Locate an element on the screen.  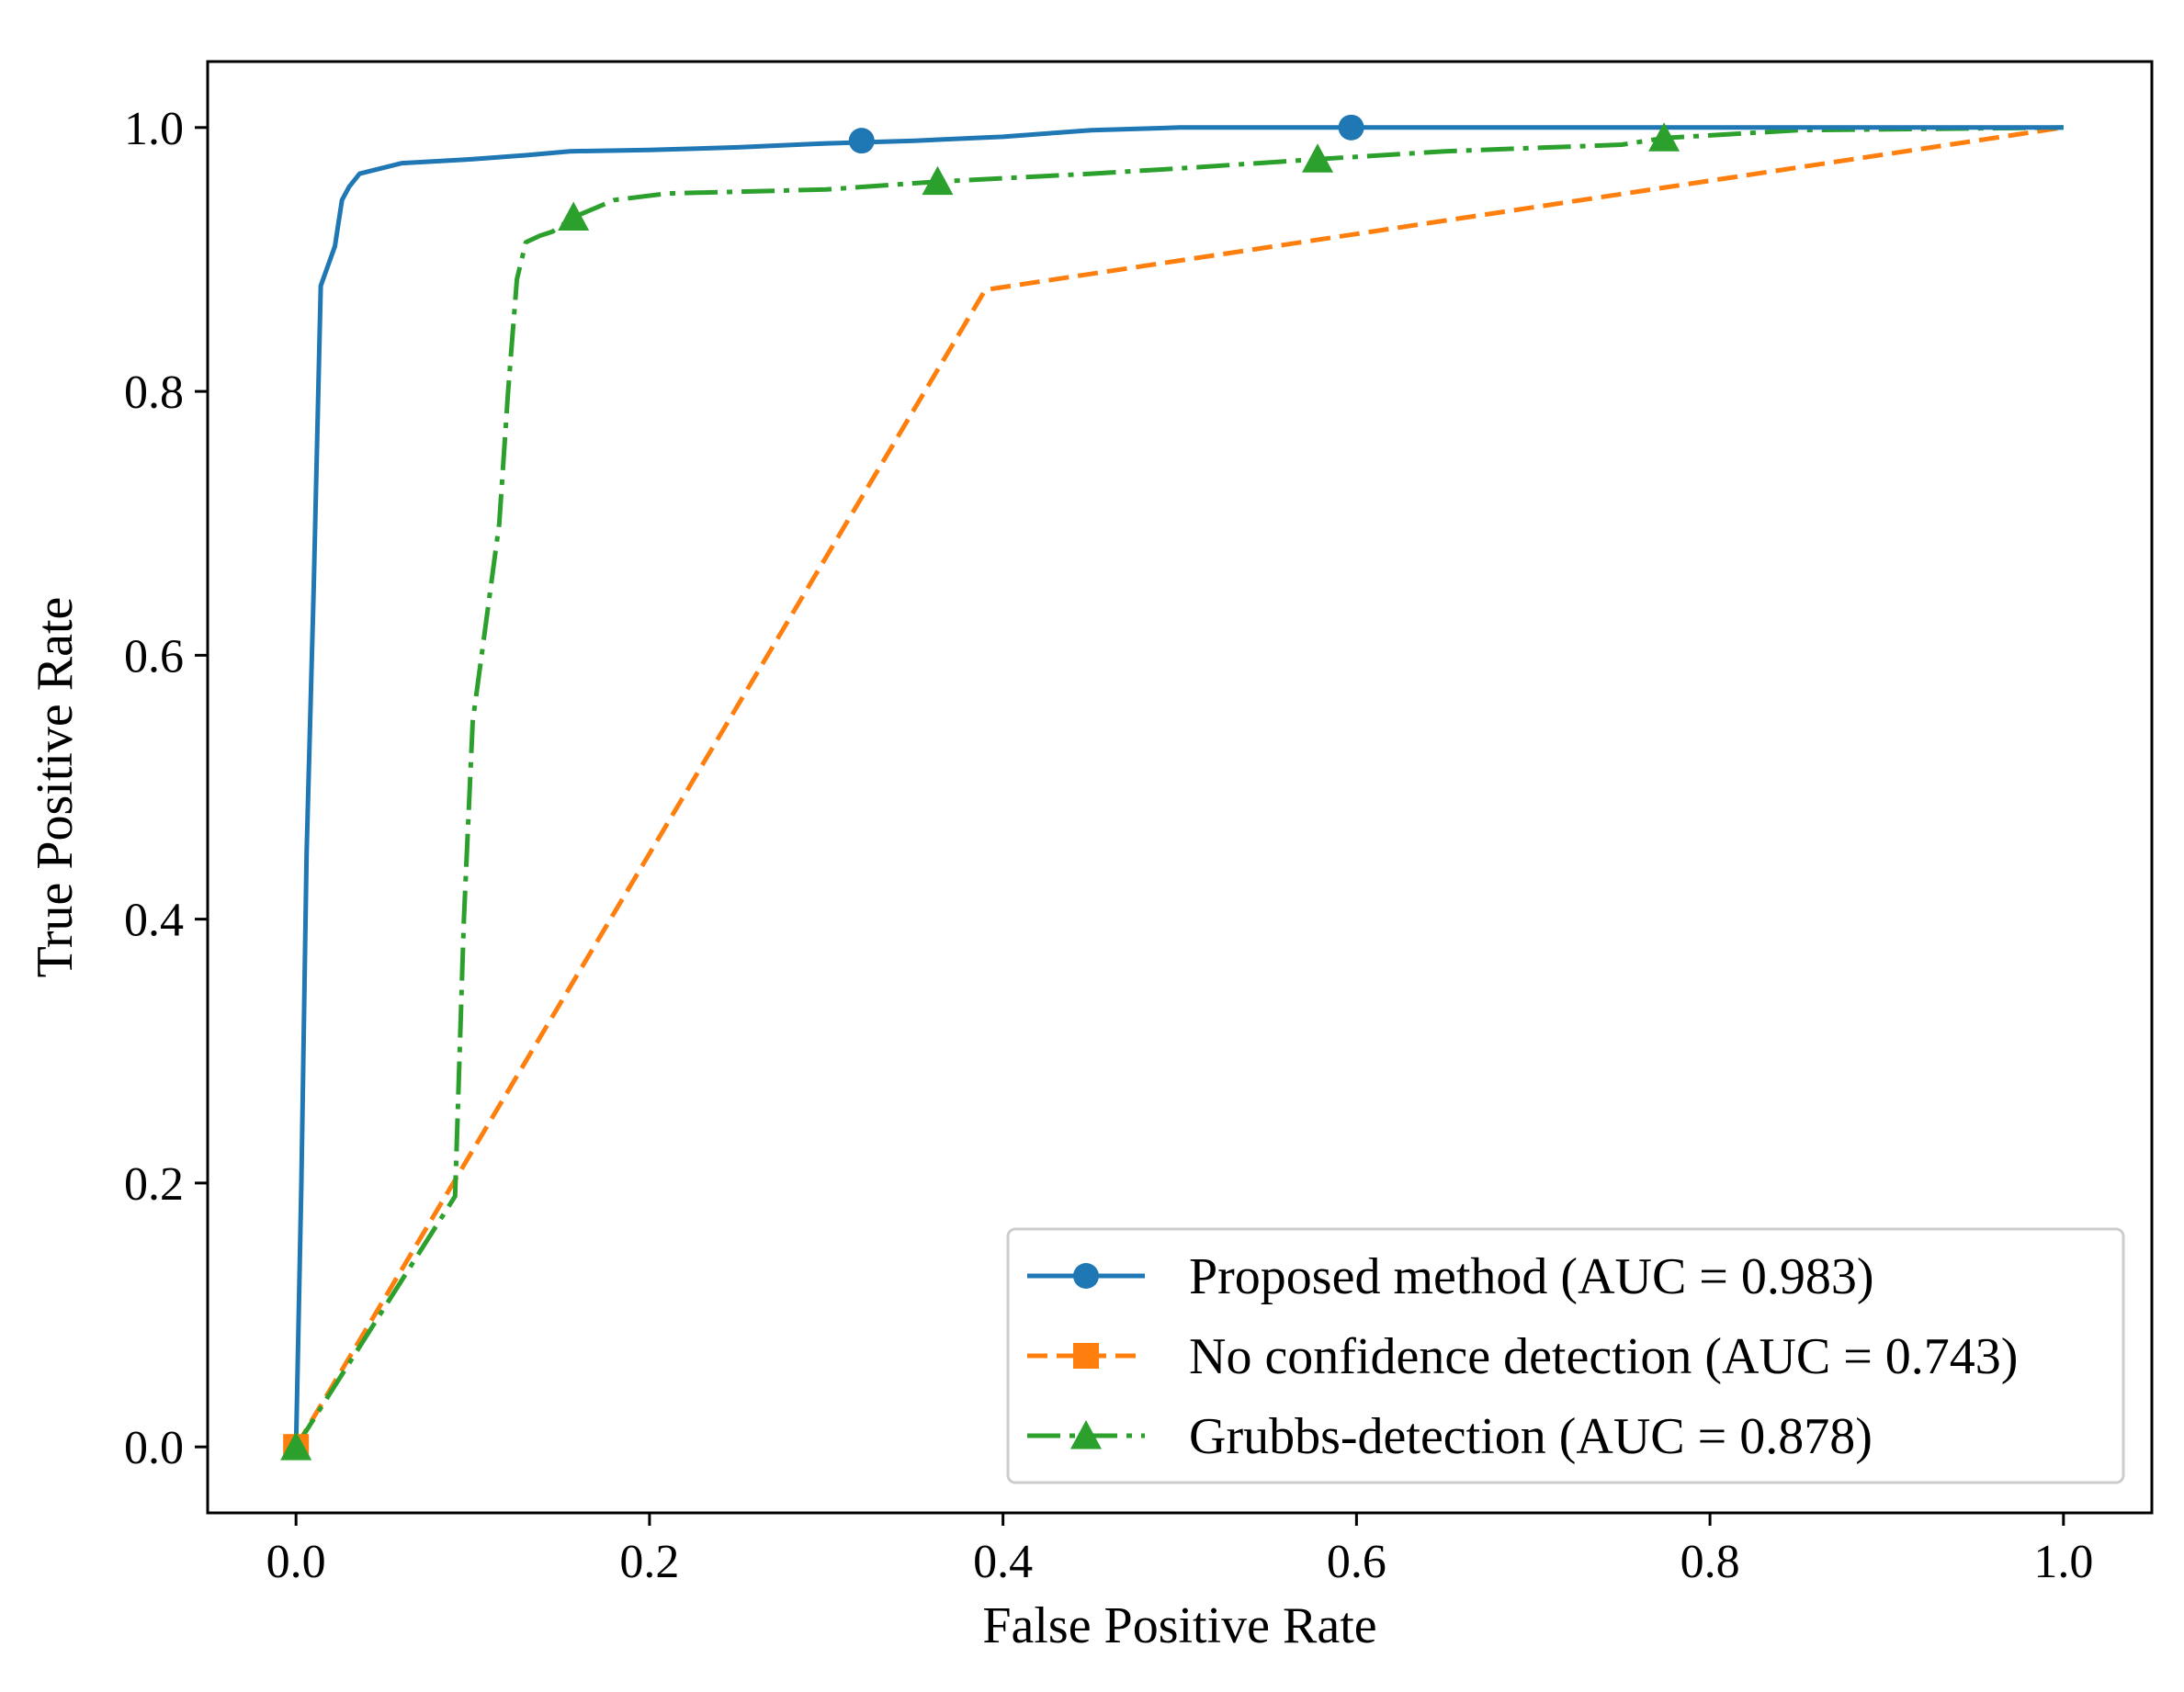
x-tick-label: 0.4 is located at coordinates (1003, 1562).